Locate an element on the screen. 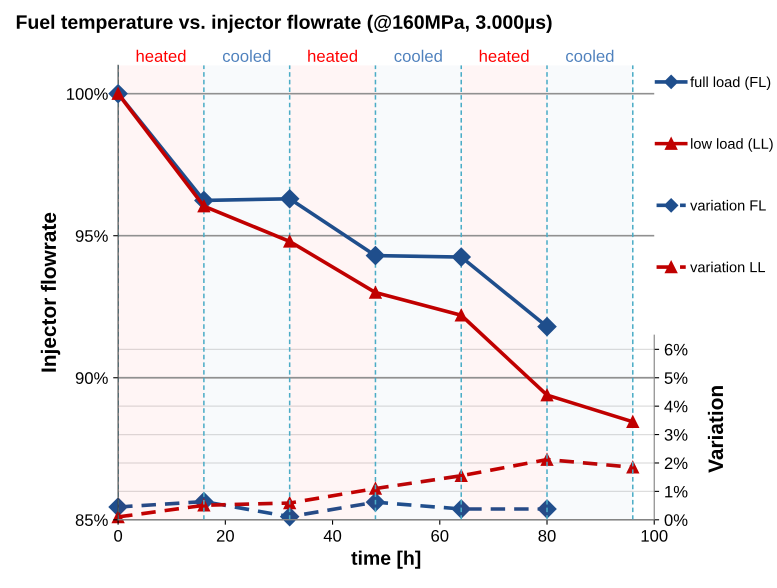 This screenshot has width=777, height=588. y2-tick-label: 1% is located at coordinates (676, 492).